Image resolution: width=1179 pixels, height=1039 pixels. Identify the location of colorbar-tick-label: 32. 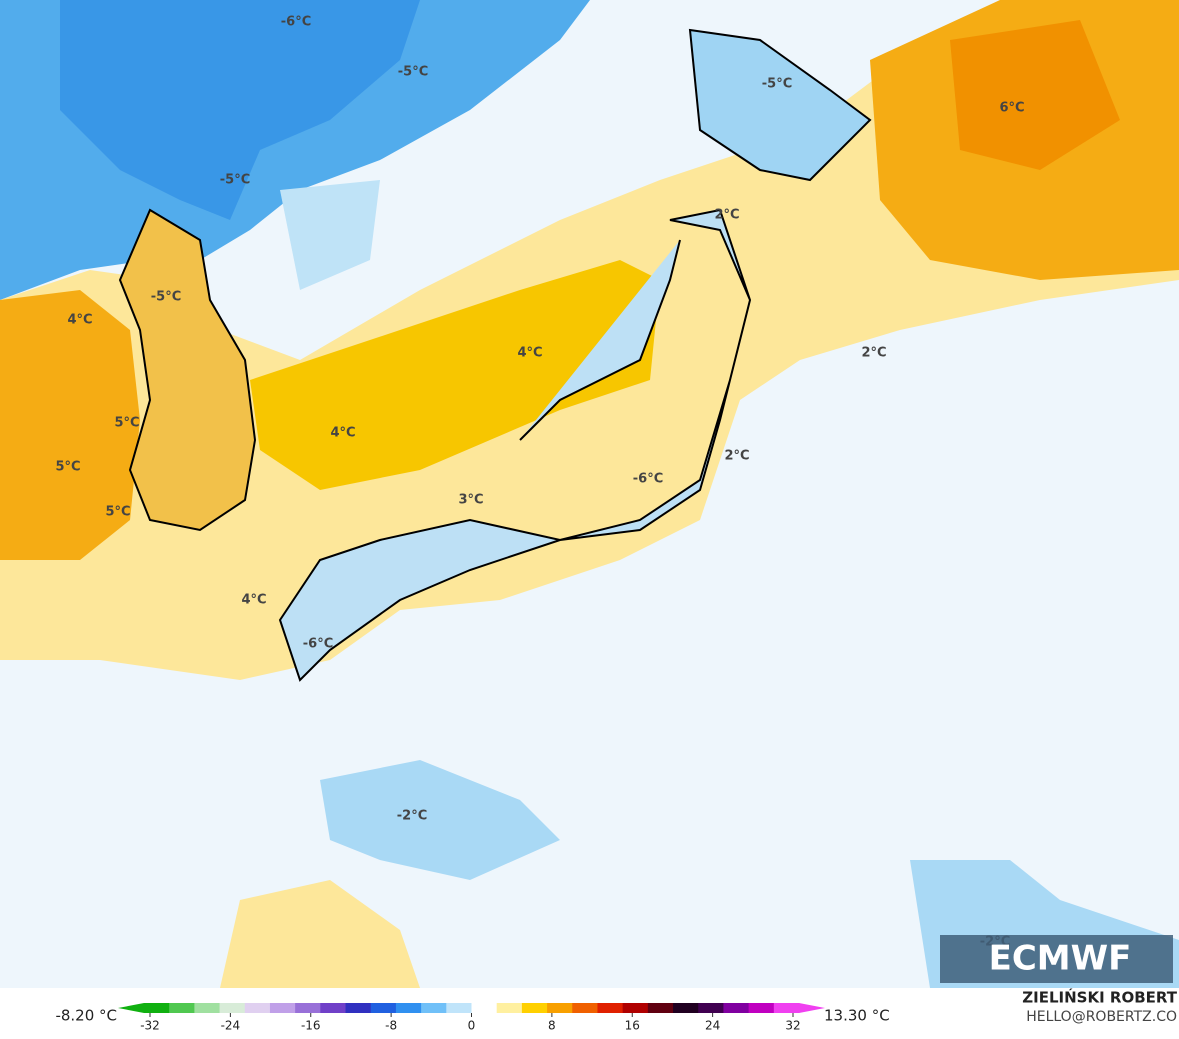
(792, 1026).